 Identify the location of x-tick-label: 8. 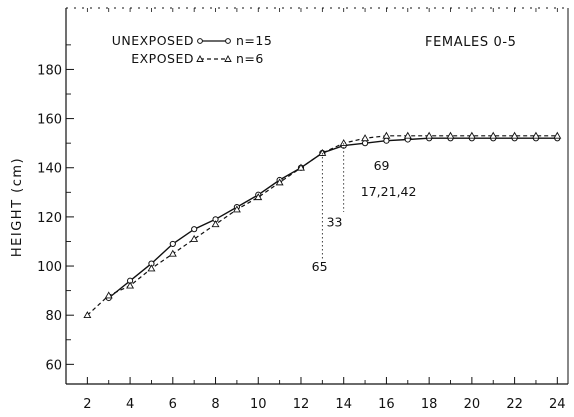
(215, 404).